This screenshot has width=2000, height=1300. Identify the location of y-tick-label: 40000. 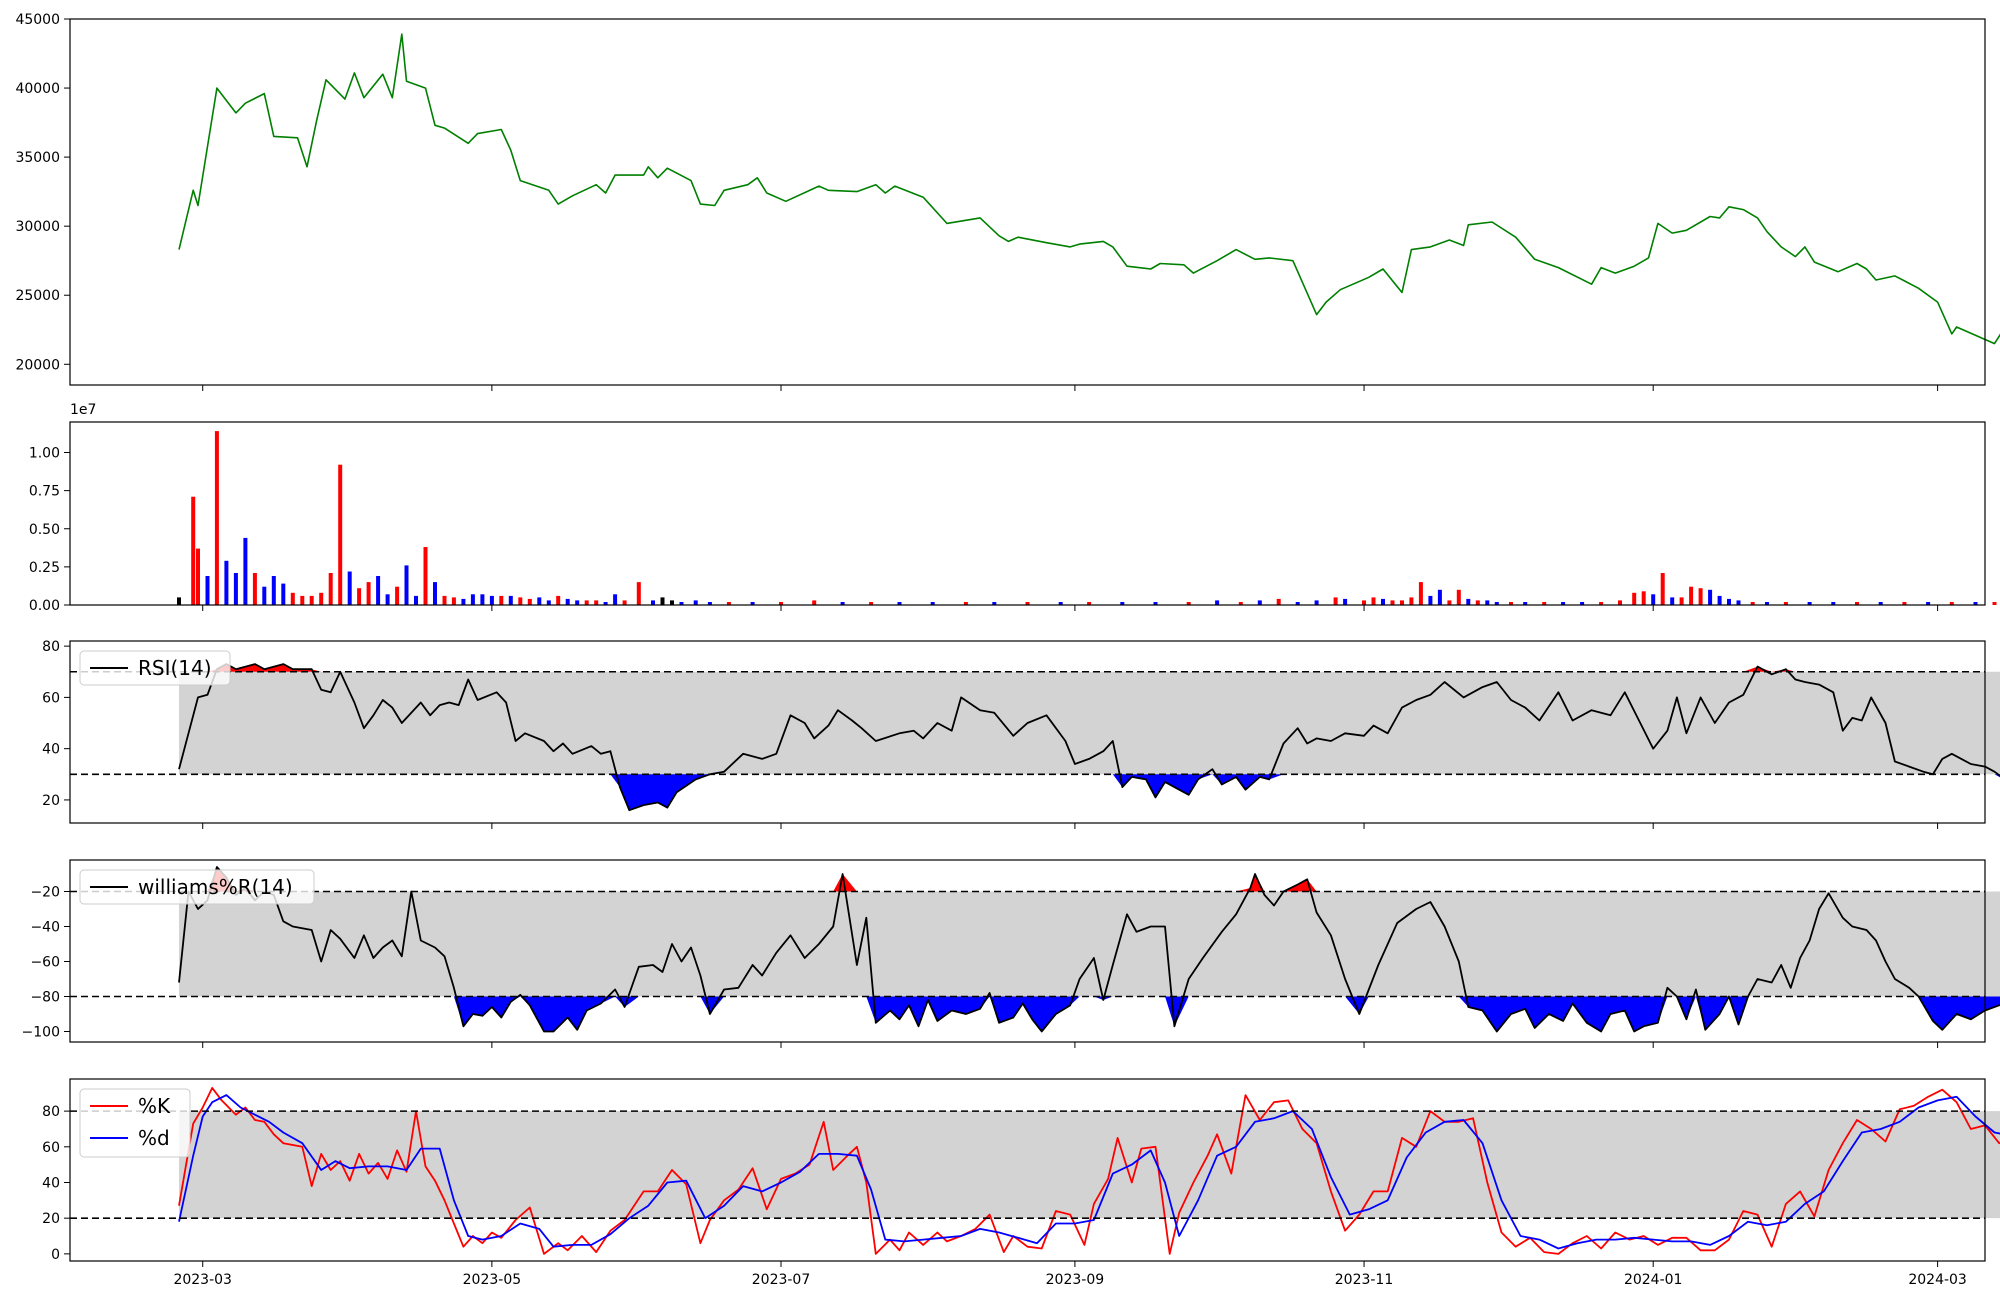
(37, 89).